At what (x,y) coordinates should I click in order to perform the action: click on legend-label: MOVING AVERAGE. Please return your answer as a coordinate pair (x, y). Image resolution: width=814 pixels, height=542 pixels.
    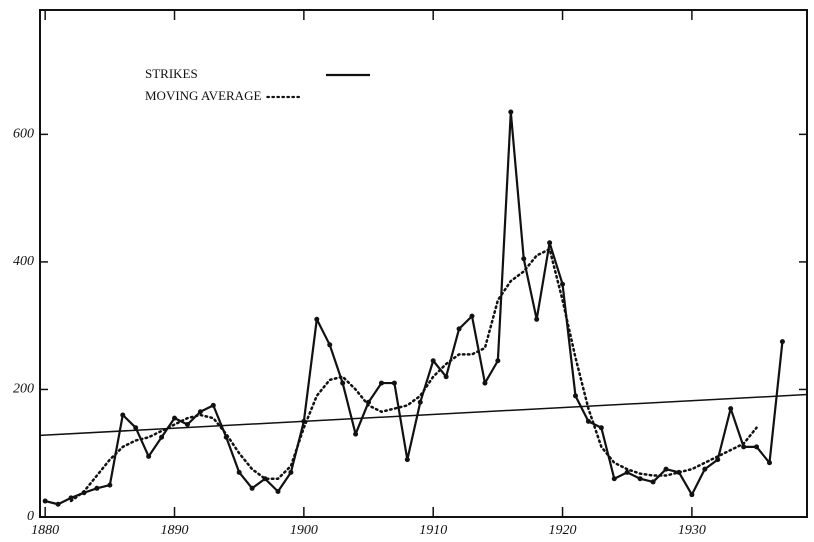
    Looking at the image, I should click on (203, 95).